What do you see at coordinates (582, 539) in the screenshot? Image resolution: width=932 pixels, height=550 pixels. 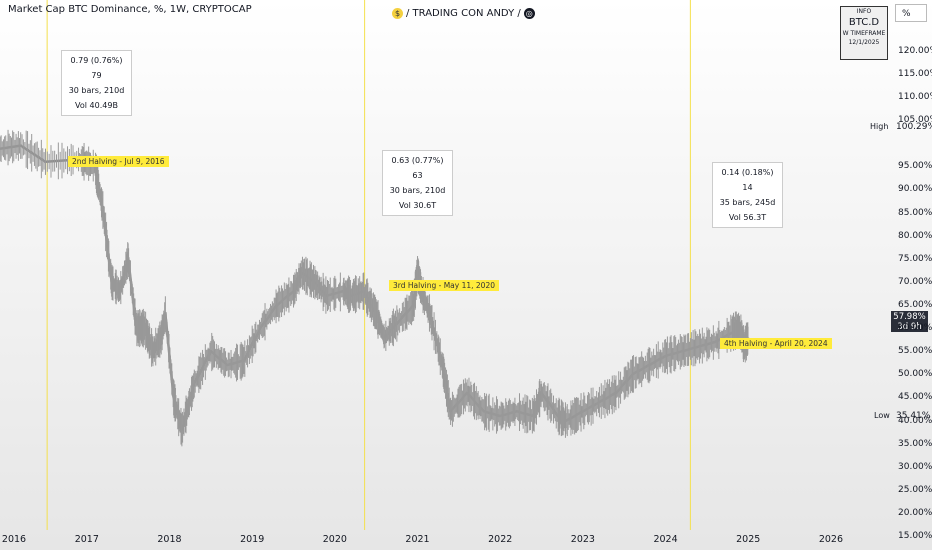 I see `x-tick-label: 2023` at bounding box center [582, 539].